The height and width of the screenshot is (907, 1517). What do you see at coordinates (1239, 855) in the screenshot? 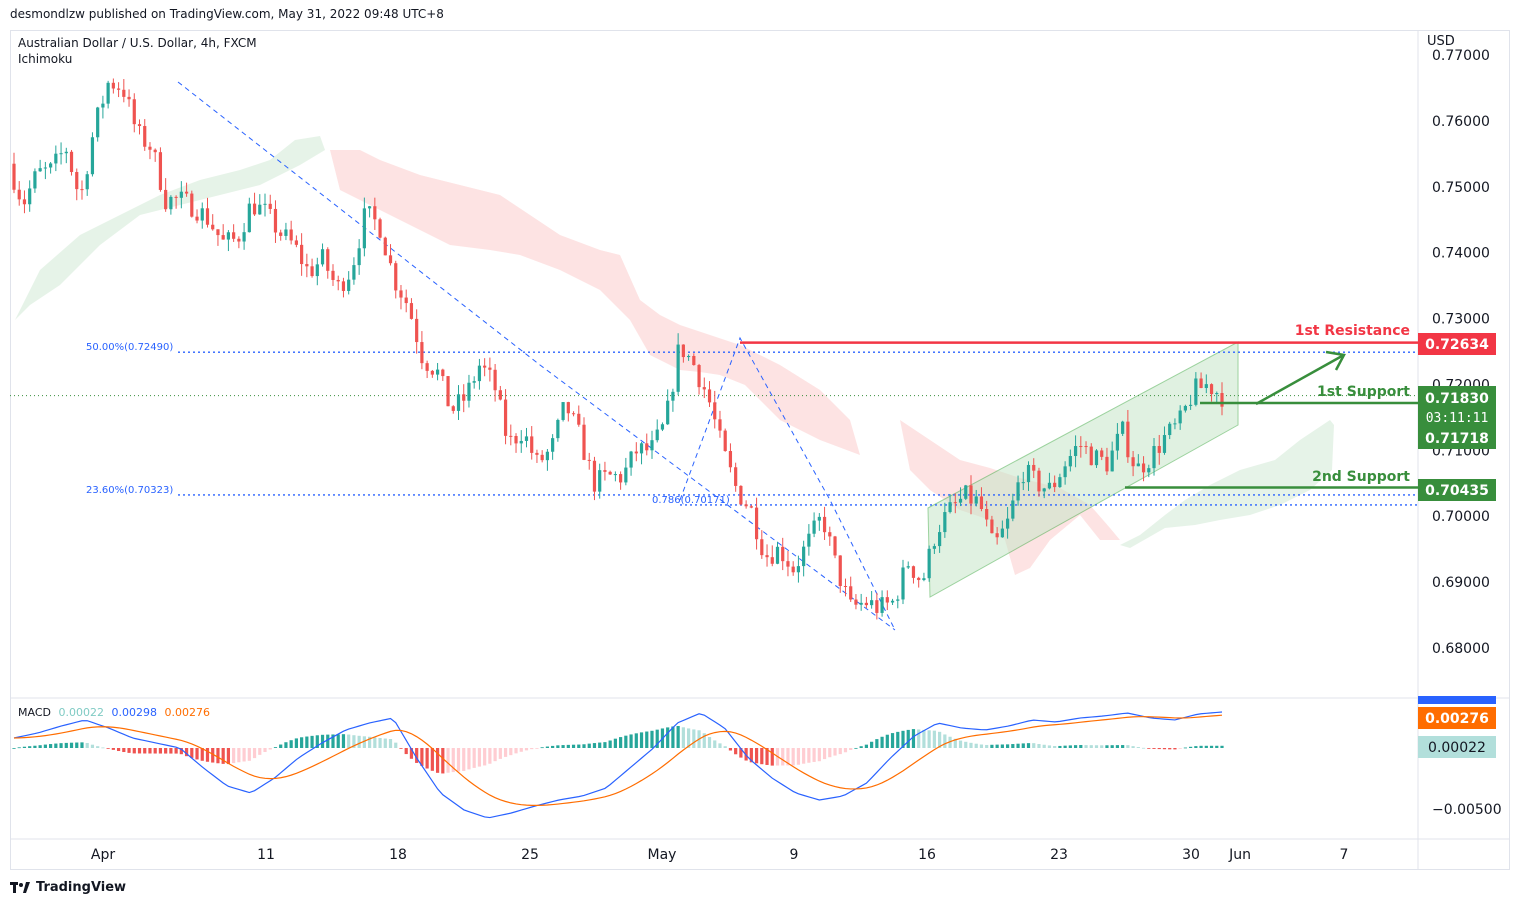
I see `time-tick-label: Jun` at bounding box center [1239, 855].